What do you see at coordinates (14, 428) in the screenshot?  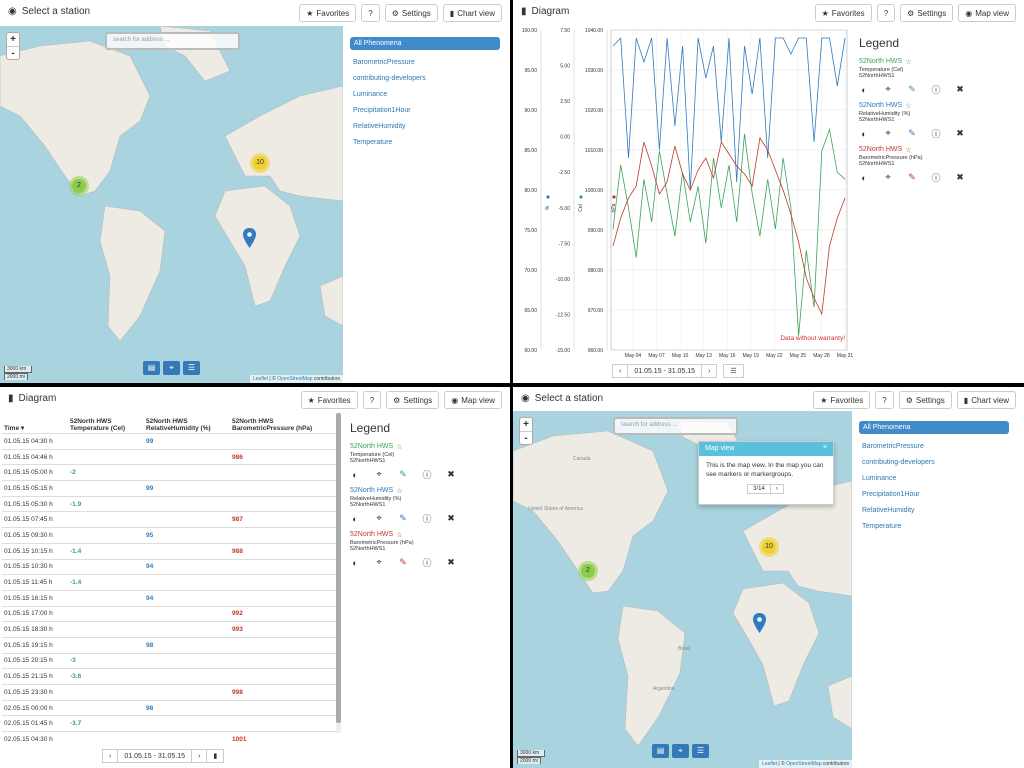 I see `column-header: Time ▾` at bounding box center [14, 428].